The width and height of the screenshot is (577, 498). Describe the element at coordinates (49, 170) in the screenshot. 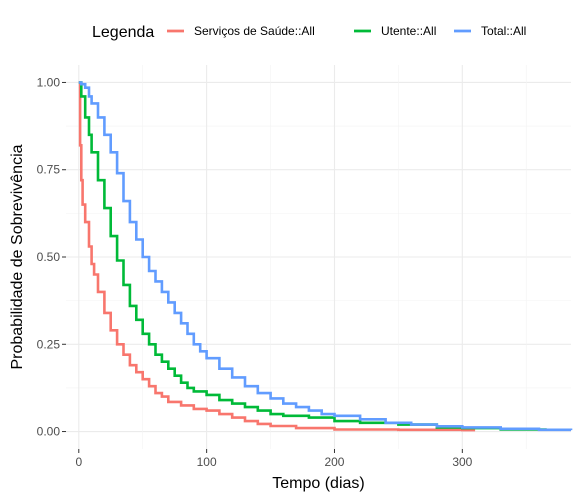

I see `y-tick-label: 0.75` at that location.